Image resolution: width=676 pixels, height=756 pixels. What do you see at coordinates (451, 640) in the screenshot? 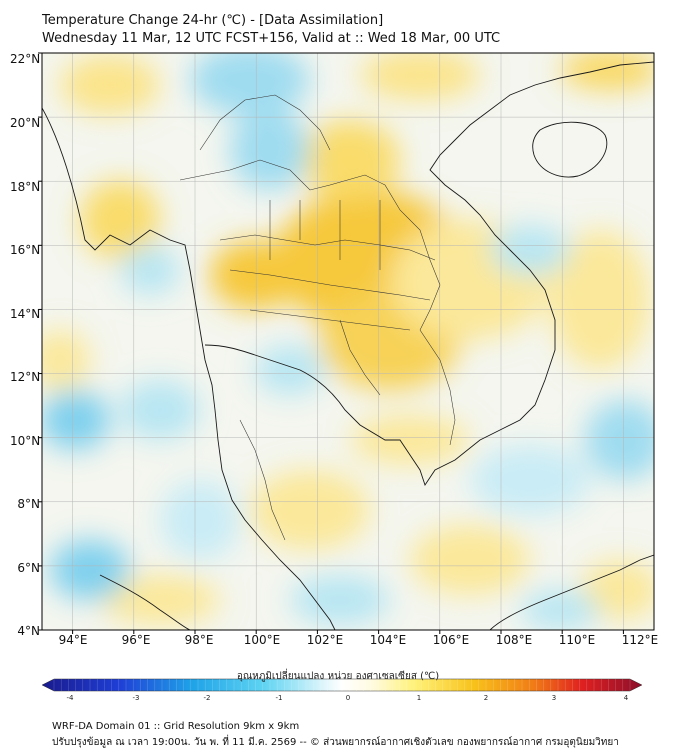
I see `lon-label: 106°E` at bounding box center [451, 640].